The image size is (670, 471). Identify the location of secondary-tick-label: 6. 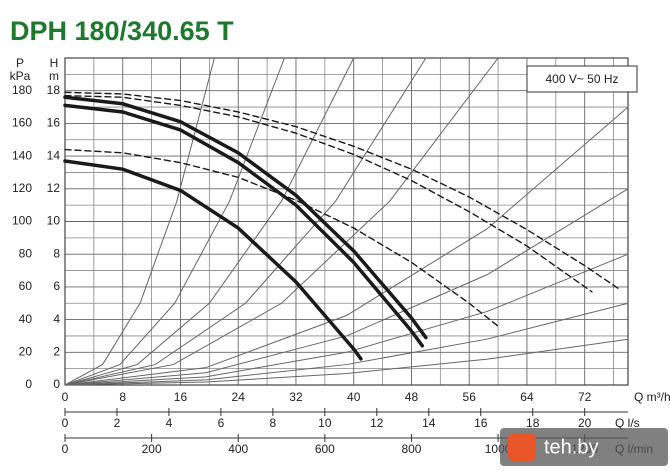
(221, 423).